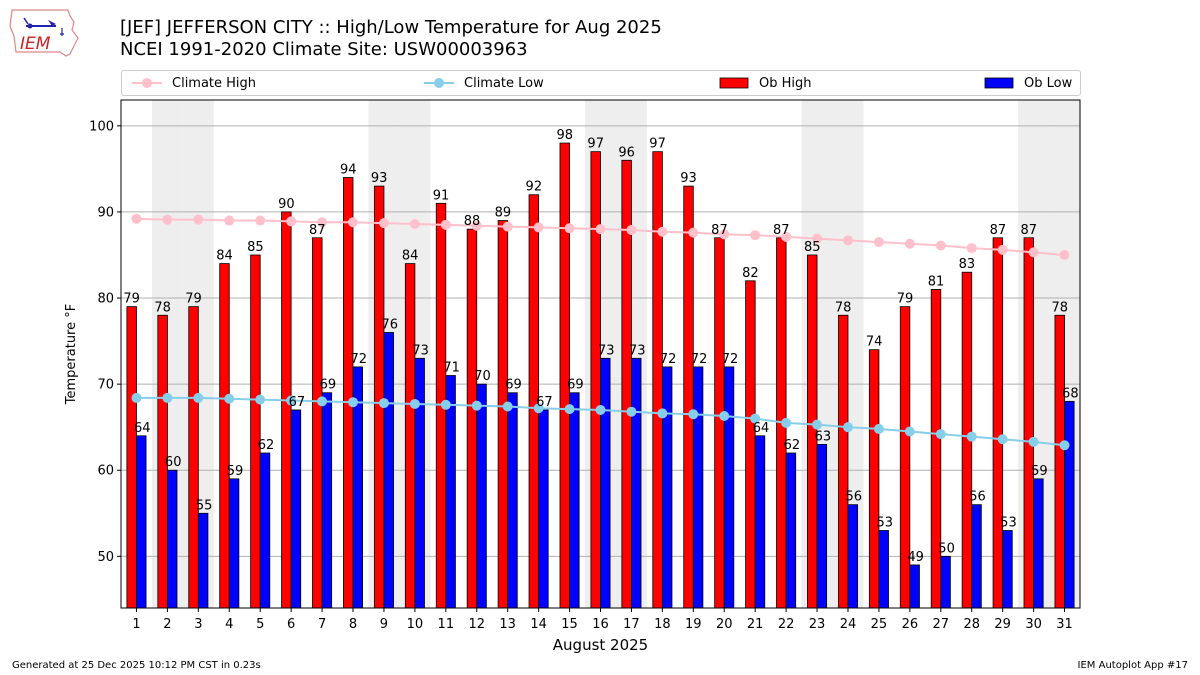 The height and width of the screenshot is (675, 1200). Describe the element at coordinates (724, 624) in the screenshot. I see `x-tick-label: 20` at that location.